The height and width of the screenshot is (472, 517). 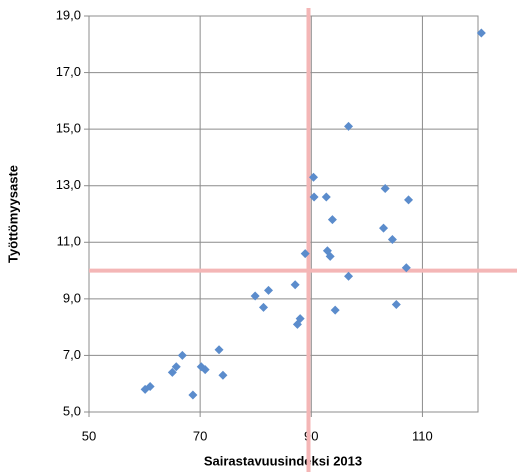 What do you see at coordinates (89, 435) in the screenshot?
I see `x-tick-label: 50` at bounding box center [89, 435].